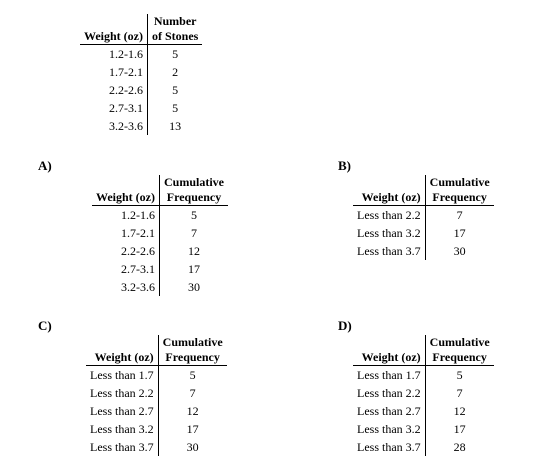 This screenshot has width=552, height=472. I want to click on option-a-label: A), so click(45, 165).